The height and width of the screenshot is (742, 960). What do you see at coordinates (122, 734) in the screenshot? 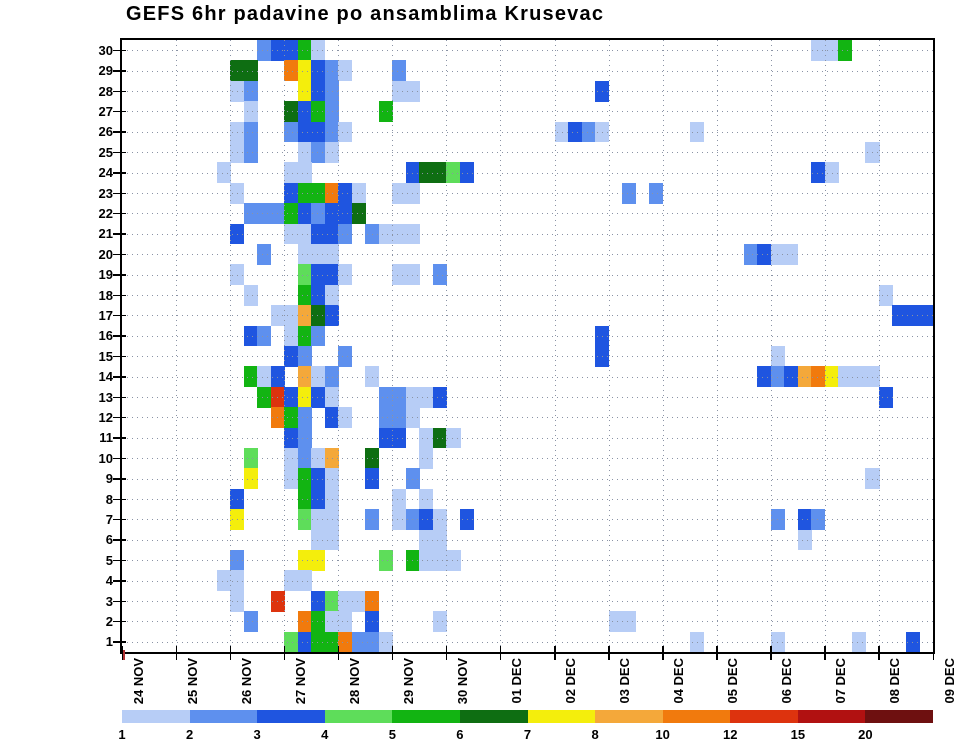
I see `colorbar-label: 1` at bounding box center [122, 734].